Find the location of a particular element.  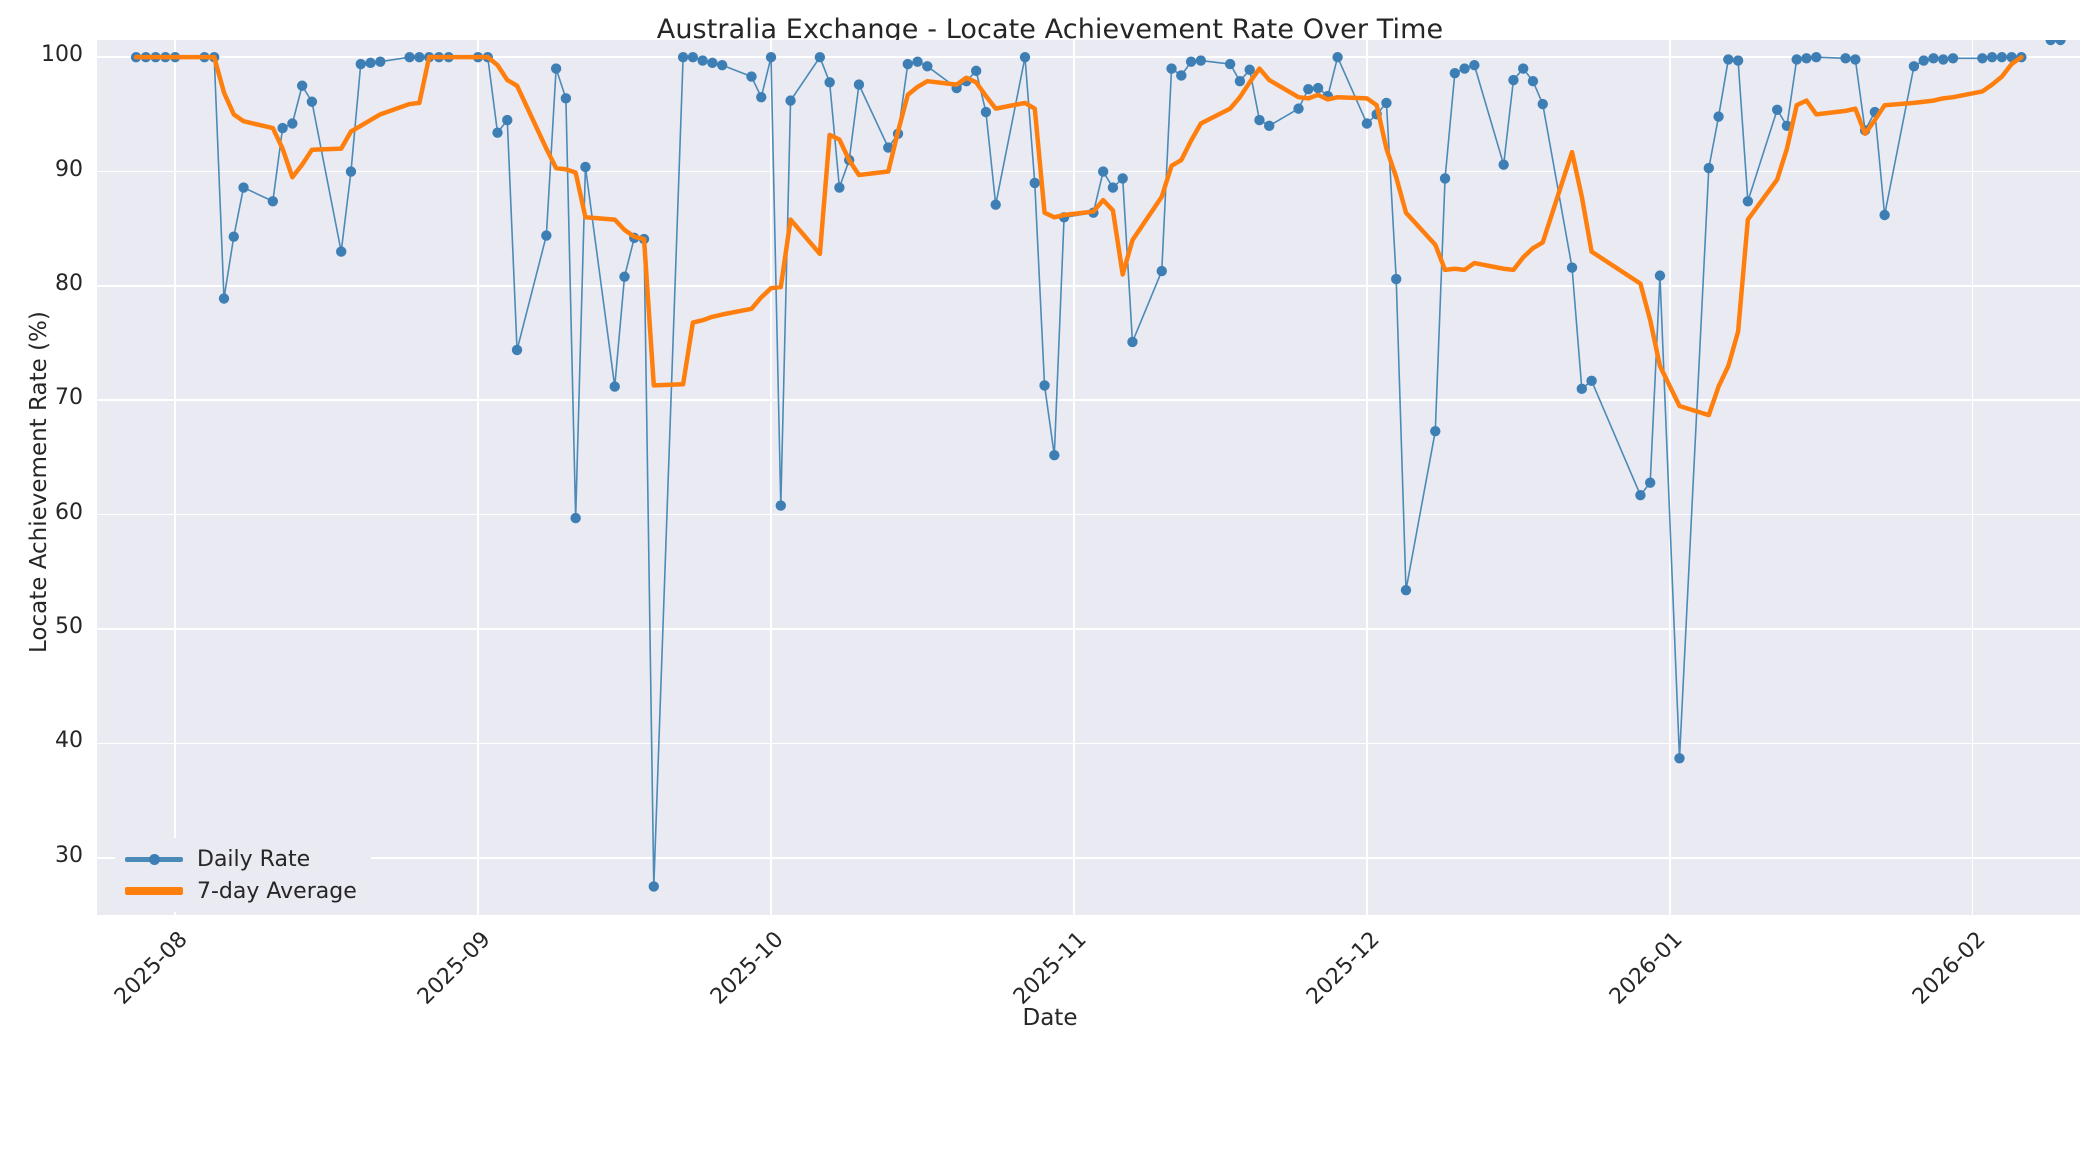

y-axis-label: Locate Achievement Rate (%) is located at coordinates (39, 481).